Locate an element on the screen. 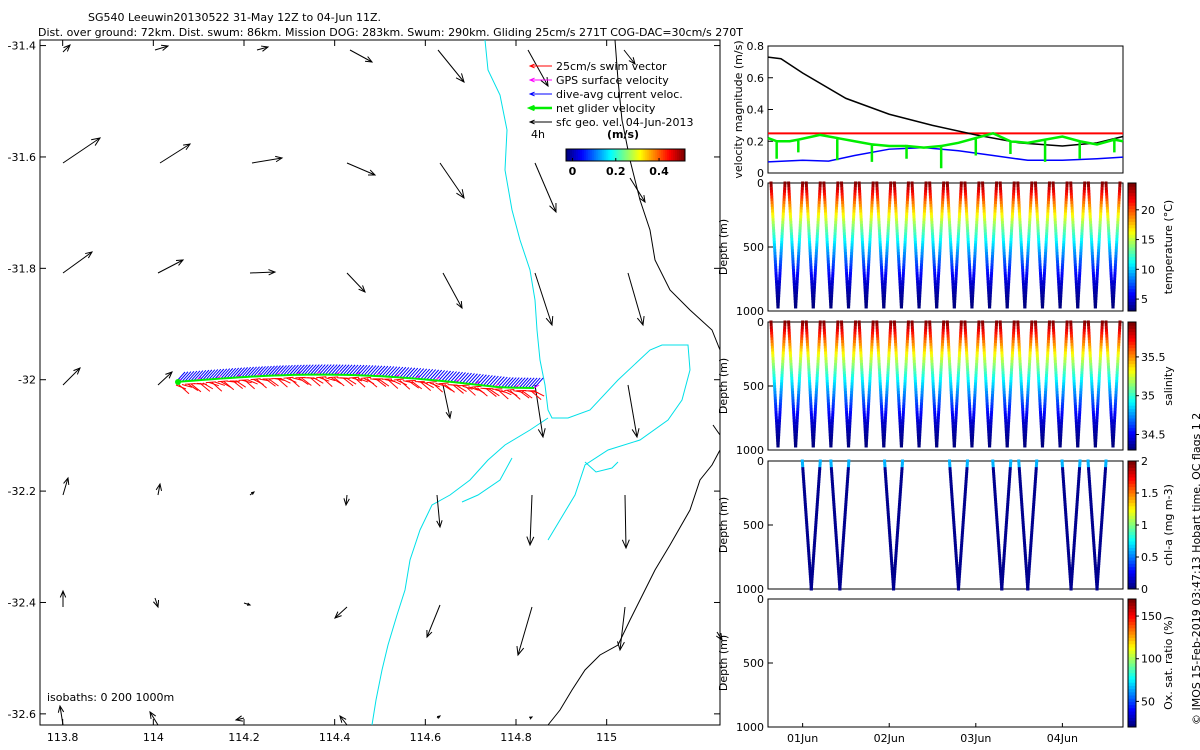 This screenshot has width=1200, height=750. geo-arrow is located at coordinates (544, 299).